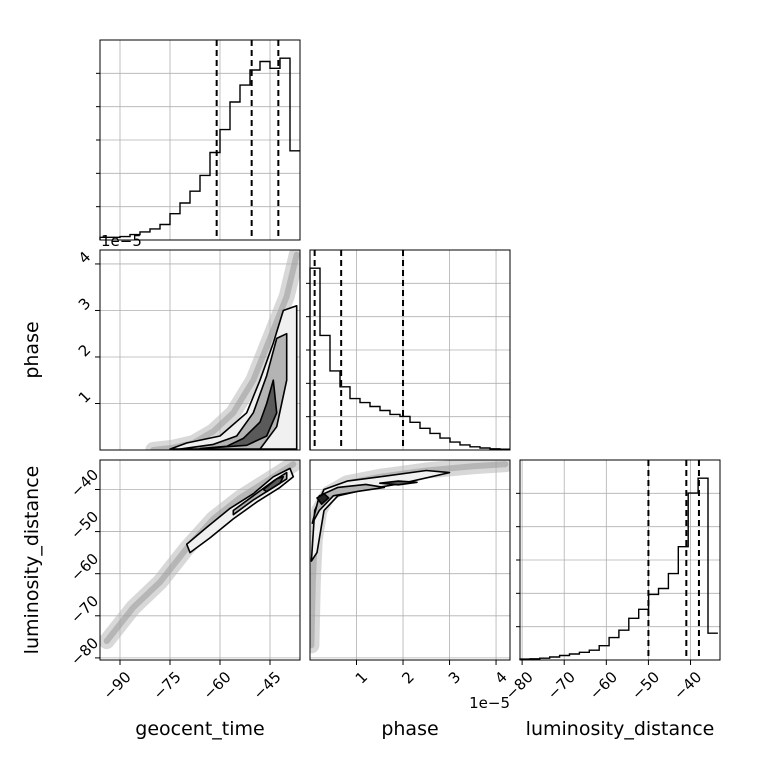 This screenshot has width=760, height=760. I want to click on x-tick-label: −90, so click(117, 685).